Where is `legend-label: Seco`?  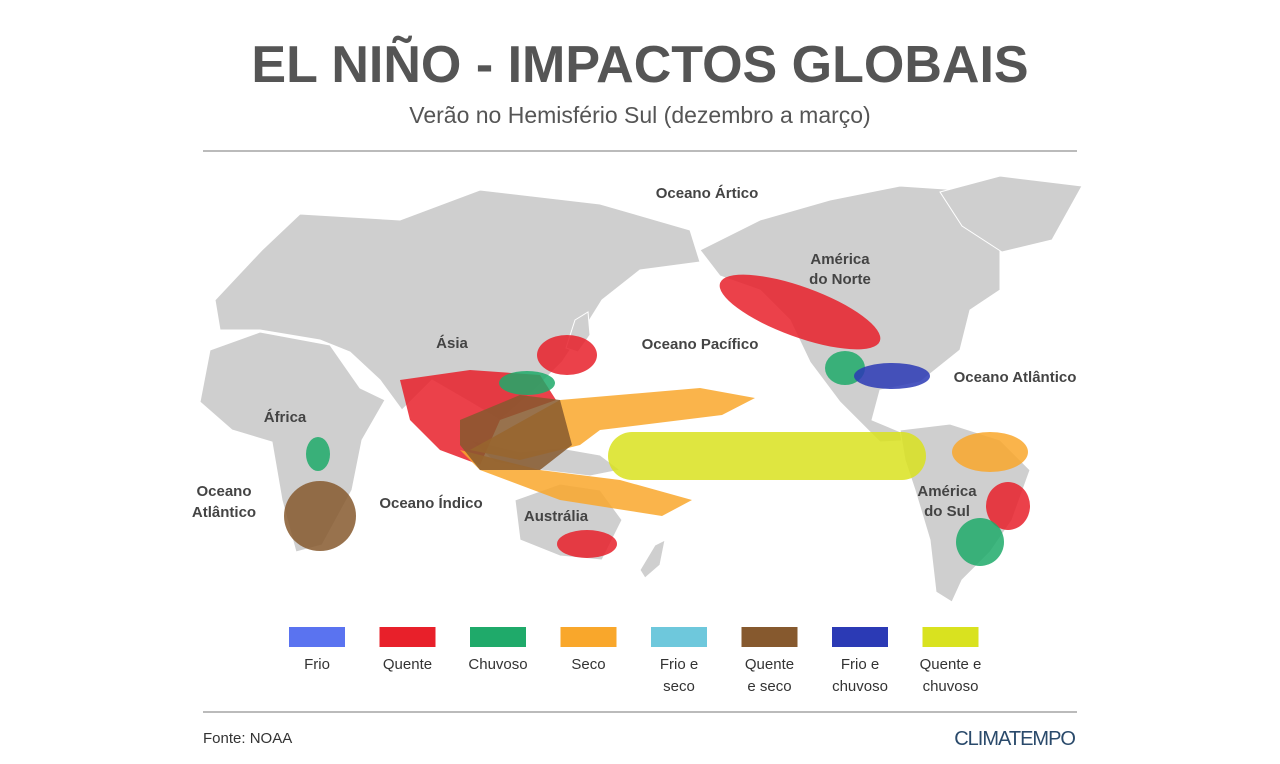 legend-label: Seco is located at coordinates (588, 664).